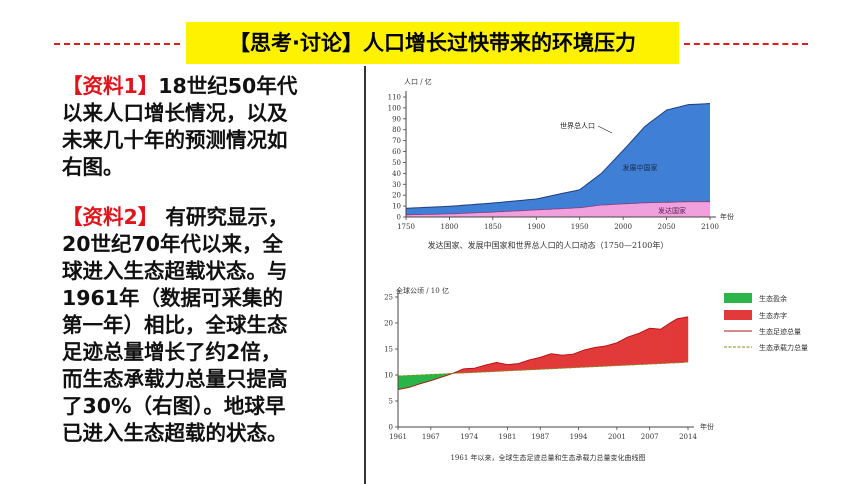 The image size is (860, 484). I want to click on footprint-y-tick-label: 10, so click(388, 376).